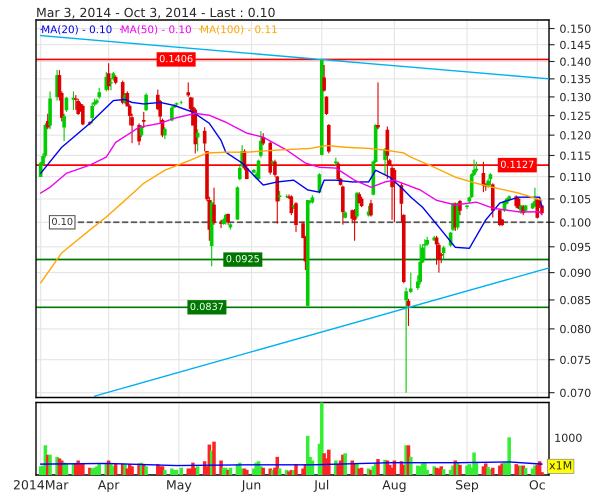 This screenshot has width=600, height=500. What do you see at coordinates (560, 465) in the screenshot?
I see `text: x1M` at bounding box center [560, 465].